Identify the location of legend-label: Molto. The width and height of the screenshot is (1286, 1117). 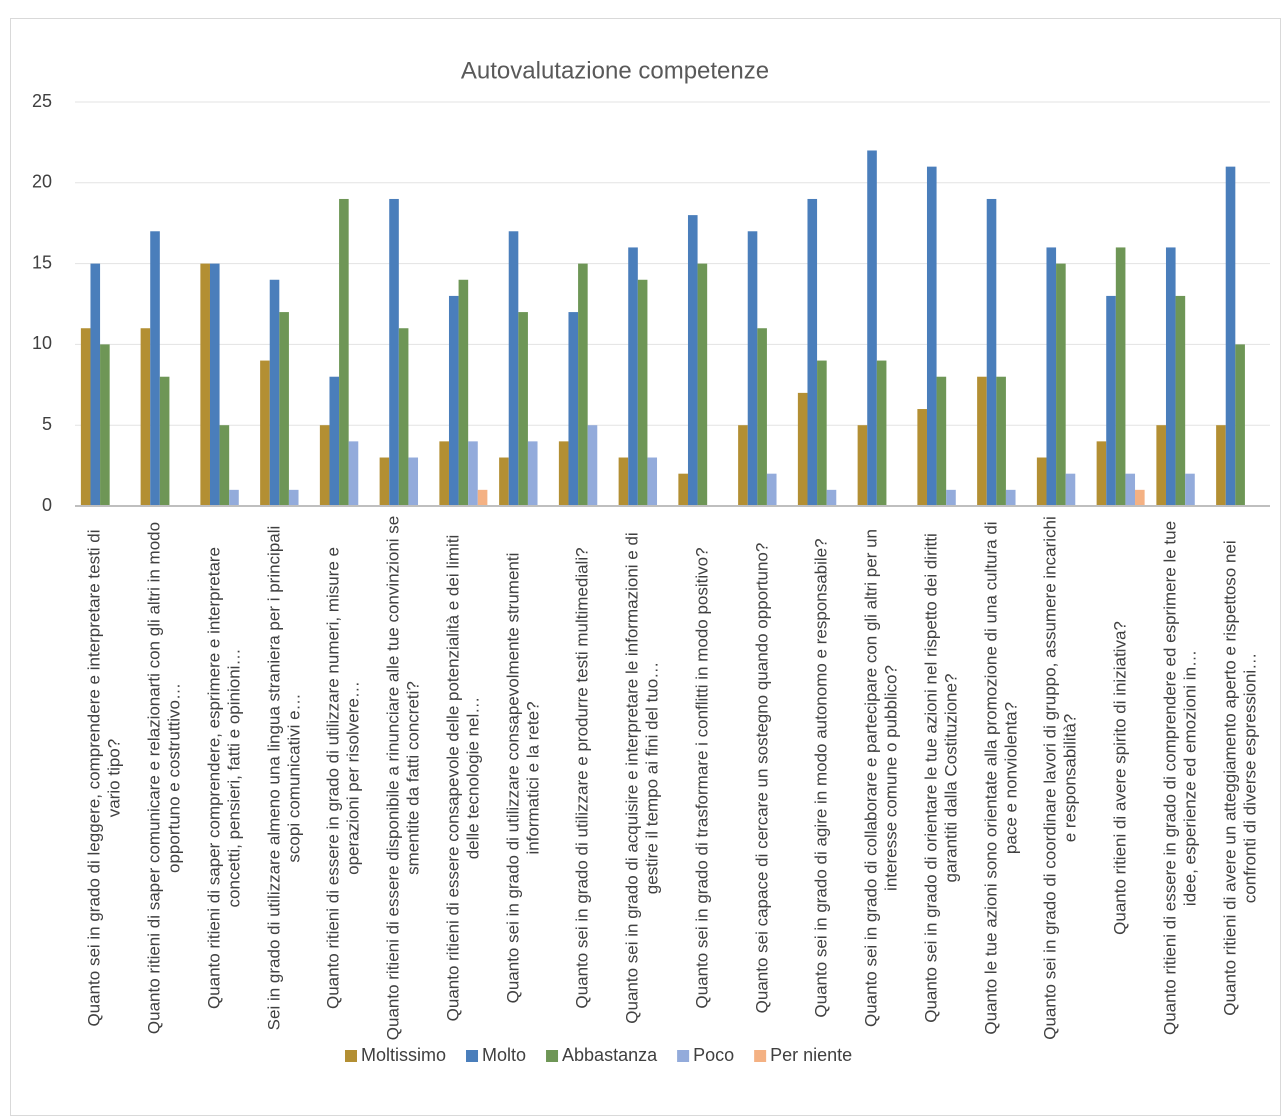
(504, 1055).